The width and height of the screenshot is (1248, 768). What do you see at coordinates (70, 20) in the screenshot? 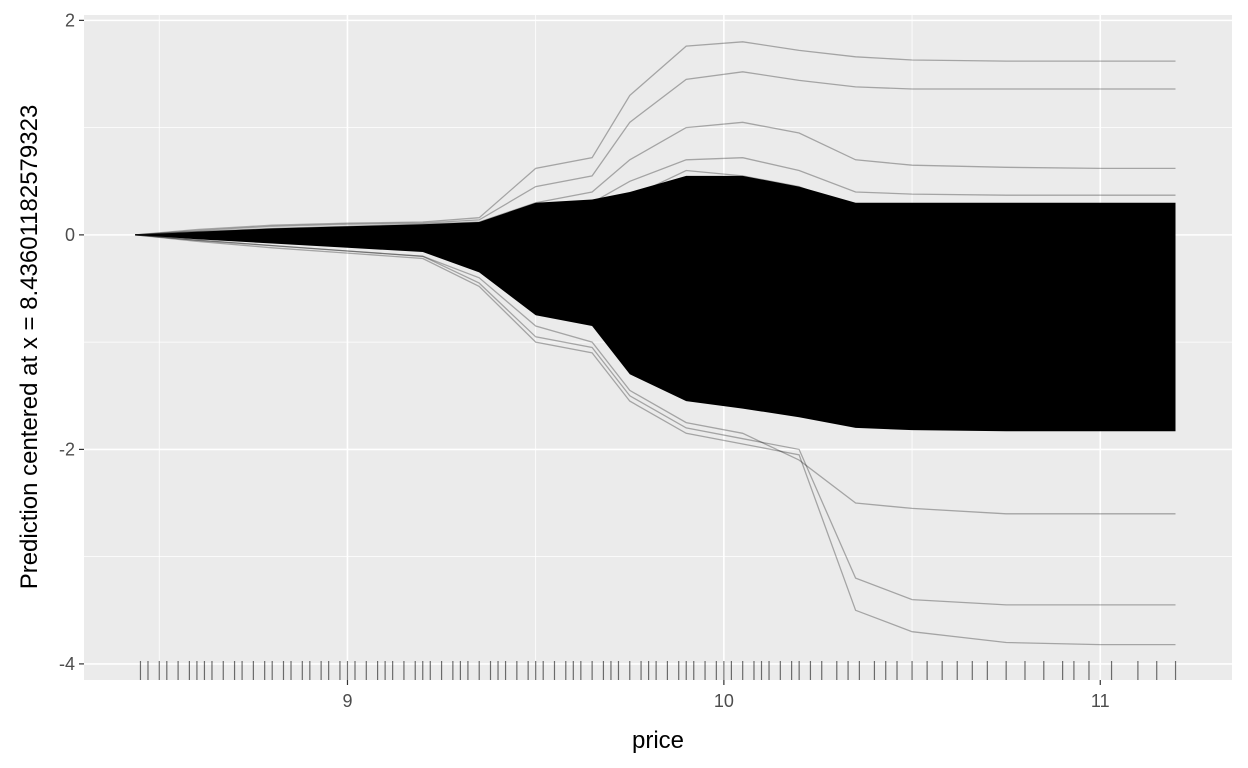
I see `y-tick-label: 2` at bounding box center [70, 20].